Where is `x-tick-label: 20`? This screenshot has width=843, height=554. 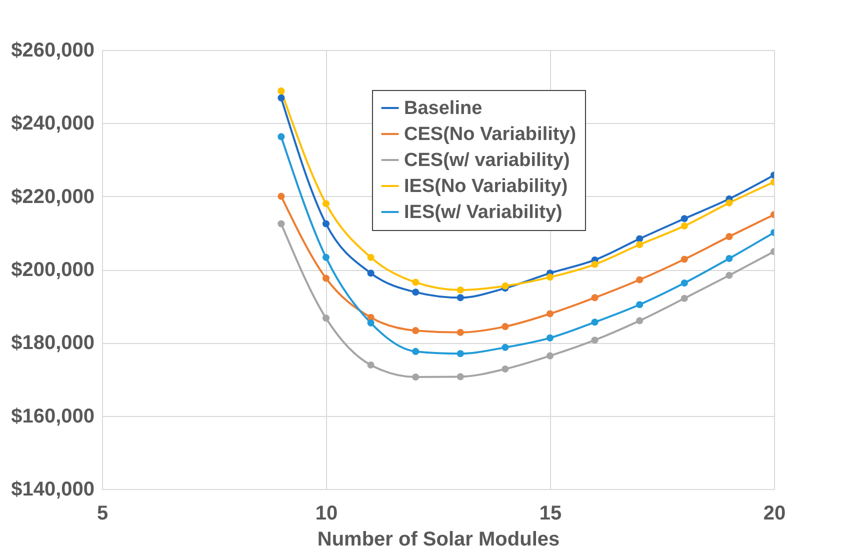 x-tick-label: 20 is located at coordinates (774, 513).